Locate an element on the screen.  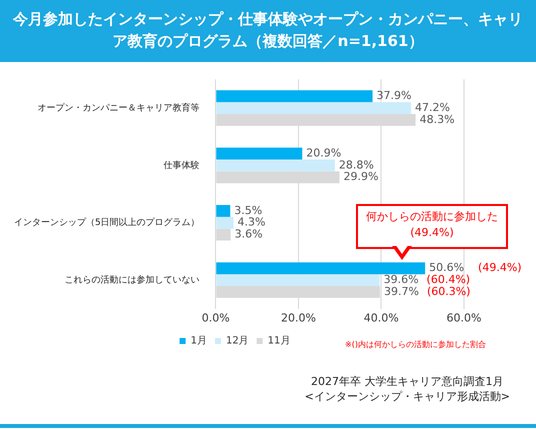
data-label: 20.9% is located at coordinates (324, 153).